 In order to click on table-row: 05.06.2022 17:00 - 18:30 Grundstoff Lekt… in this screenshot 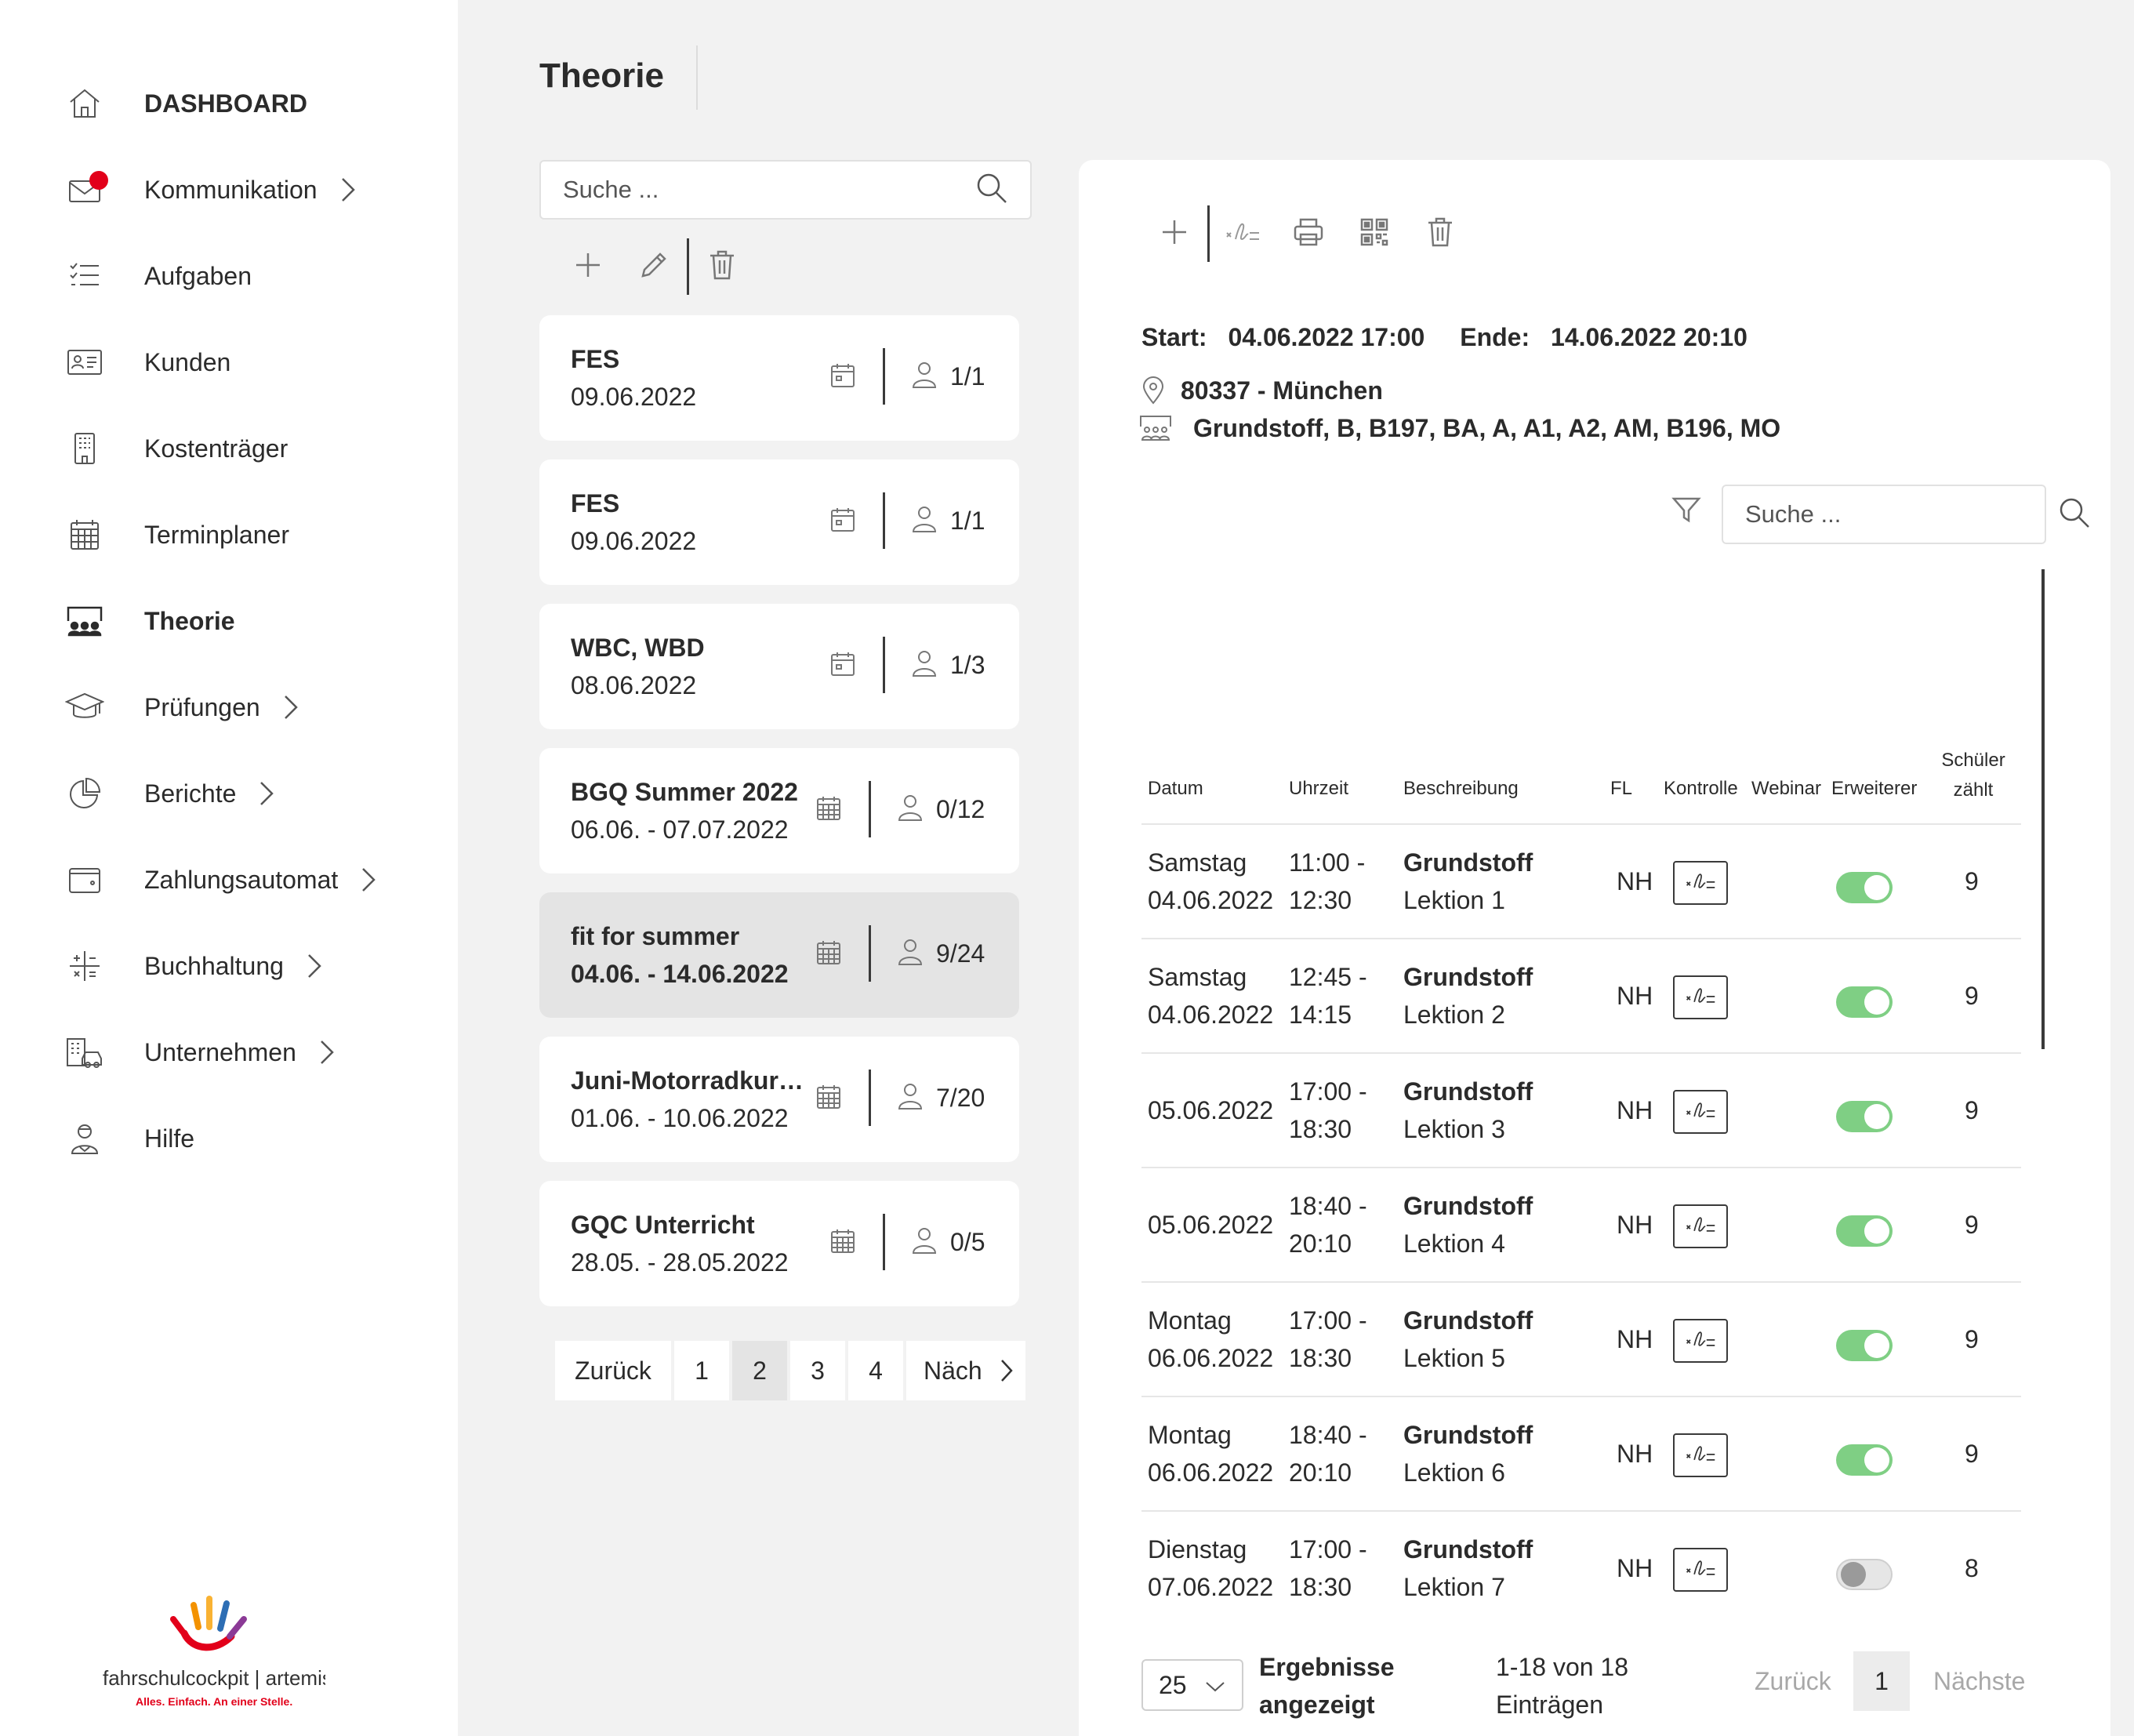, I will do `click(1581, 1109)`.